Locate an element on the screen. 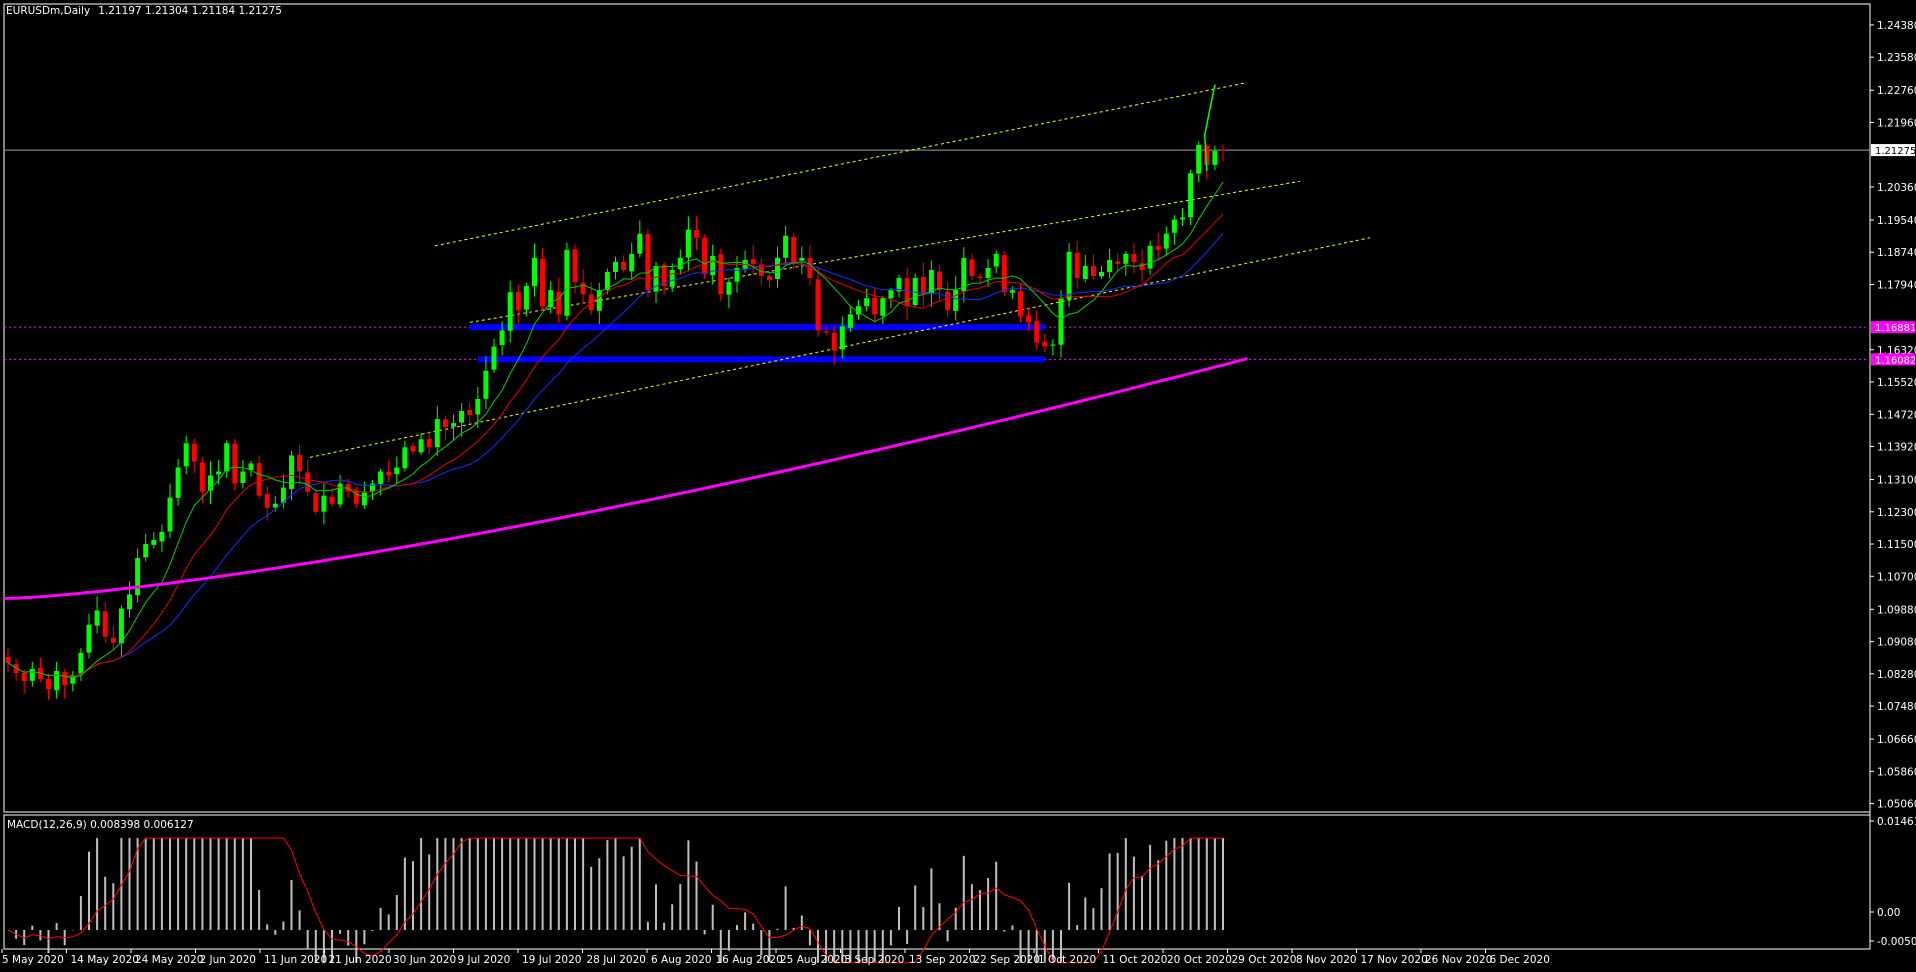 The image size is (1916, 972). current-price-tag: 1.21275 is located at coordinates (1895, 151).